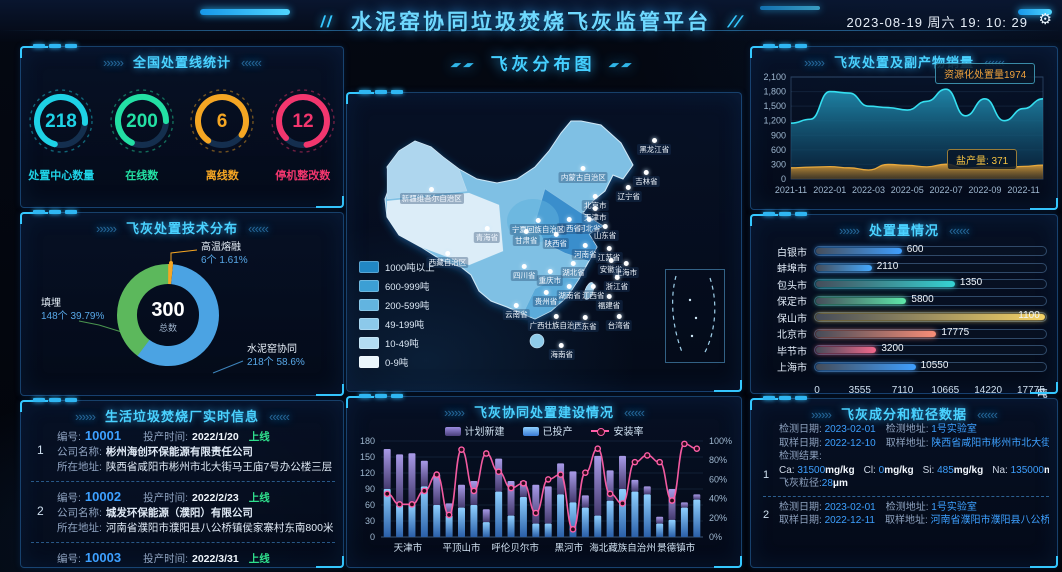 The height and width of the screenshot is (572, 1062). What do you see at coordinates (609, 303) in the screenshot?
I see `province-marker-福建省: 福建省` at bounding box center [609, 303].